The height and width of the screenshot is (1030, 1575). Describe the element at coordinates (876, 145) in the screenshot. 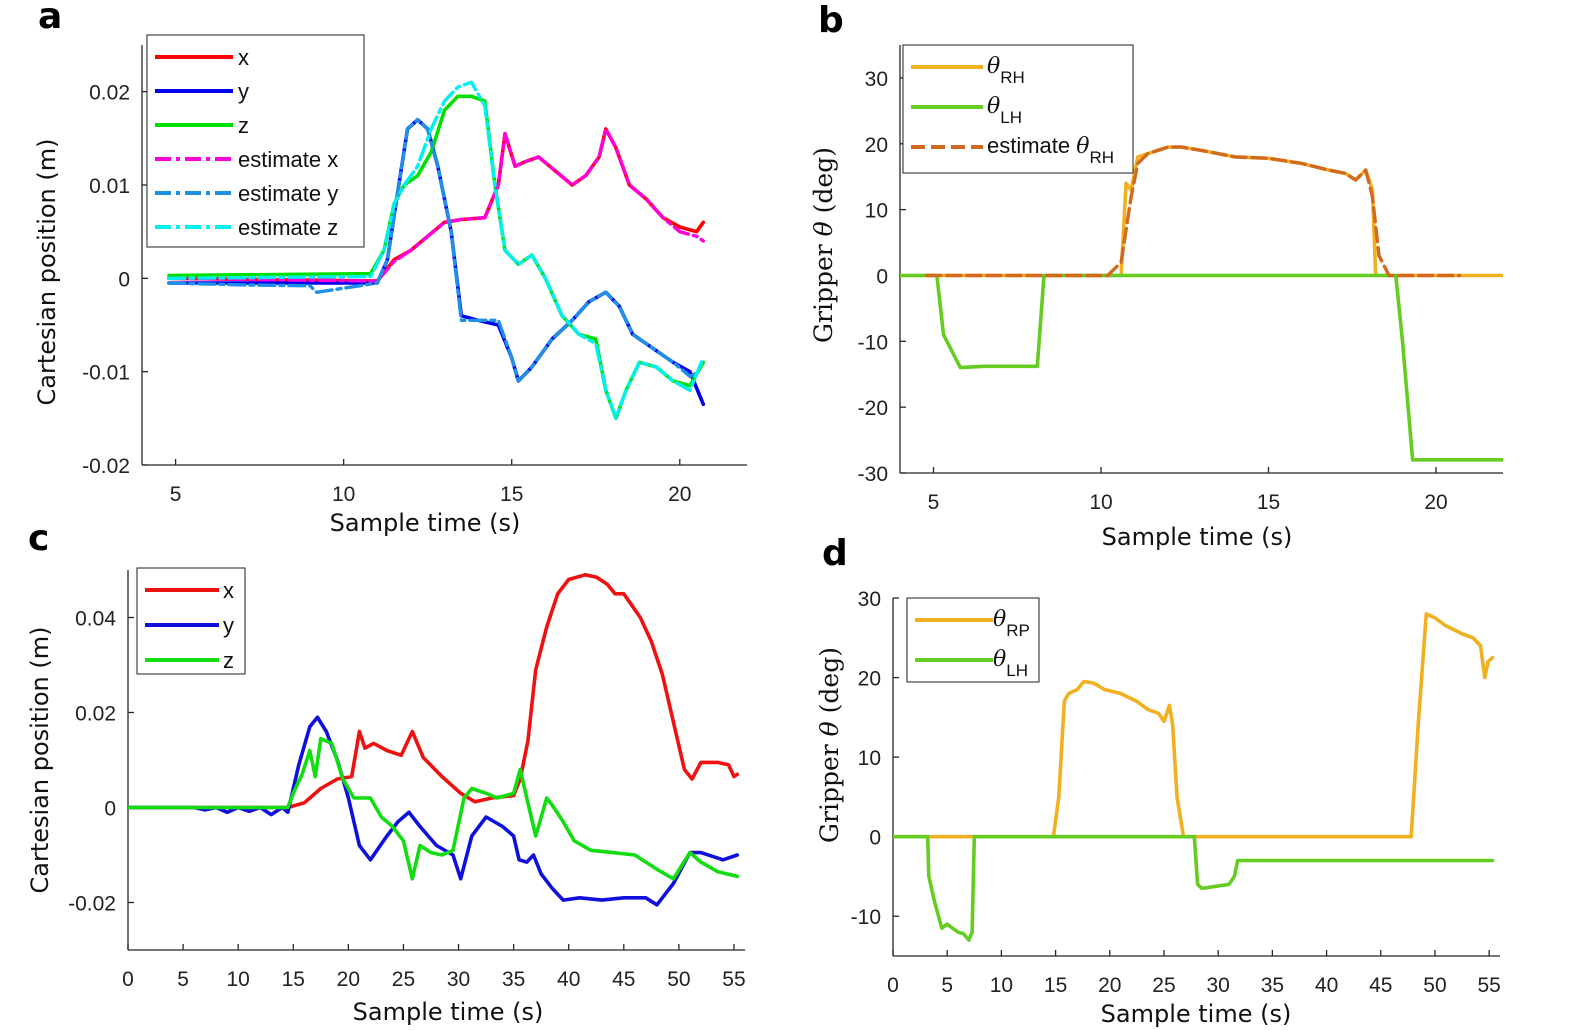

I see `y-tick-label-b: 20` at that location.